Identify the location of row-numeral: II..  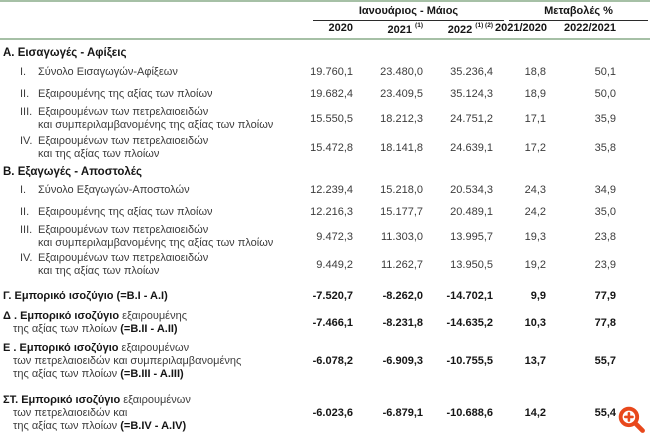
(25, 93).